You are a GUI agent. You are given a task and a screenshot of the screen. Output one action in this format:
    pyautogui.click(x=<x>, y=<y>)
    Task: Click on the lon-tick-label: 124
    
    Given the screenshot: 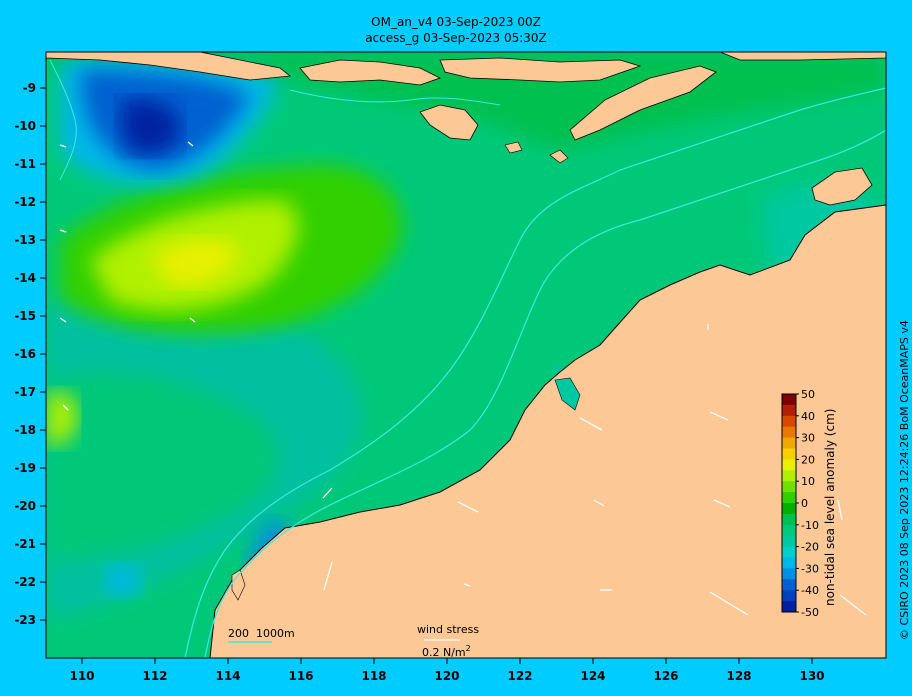 What is the action you would take?
    pyautogui.click(x=592, y=676)
    